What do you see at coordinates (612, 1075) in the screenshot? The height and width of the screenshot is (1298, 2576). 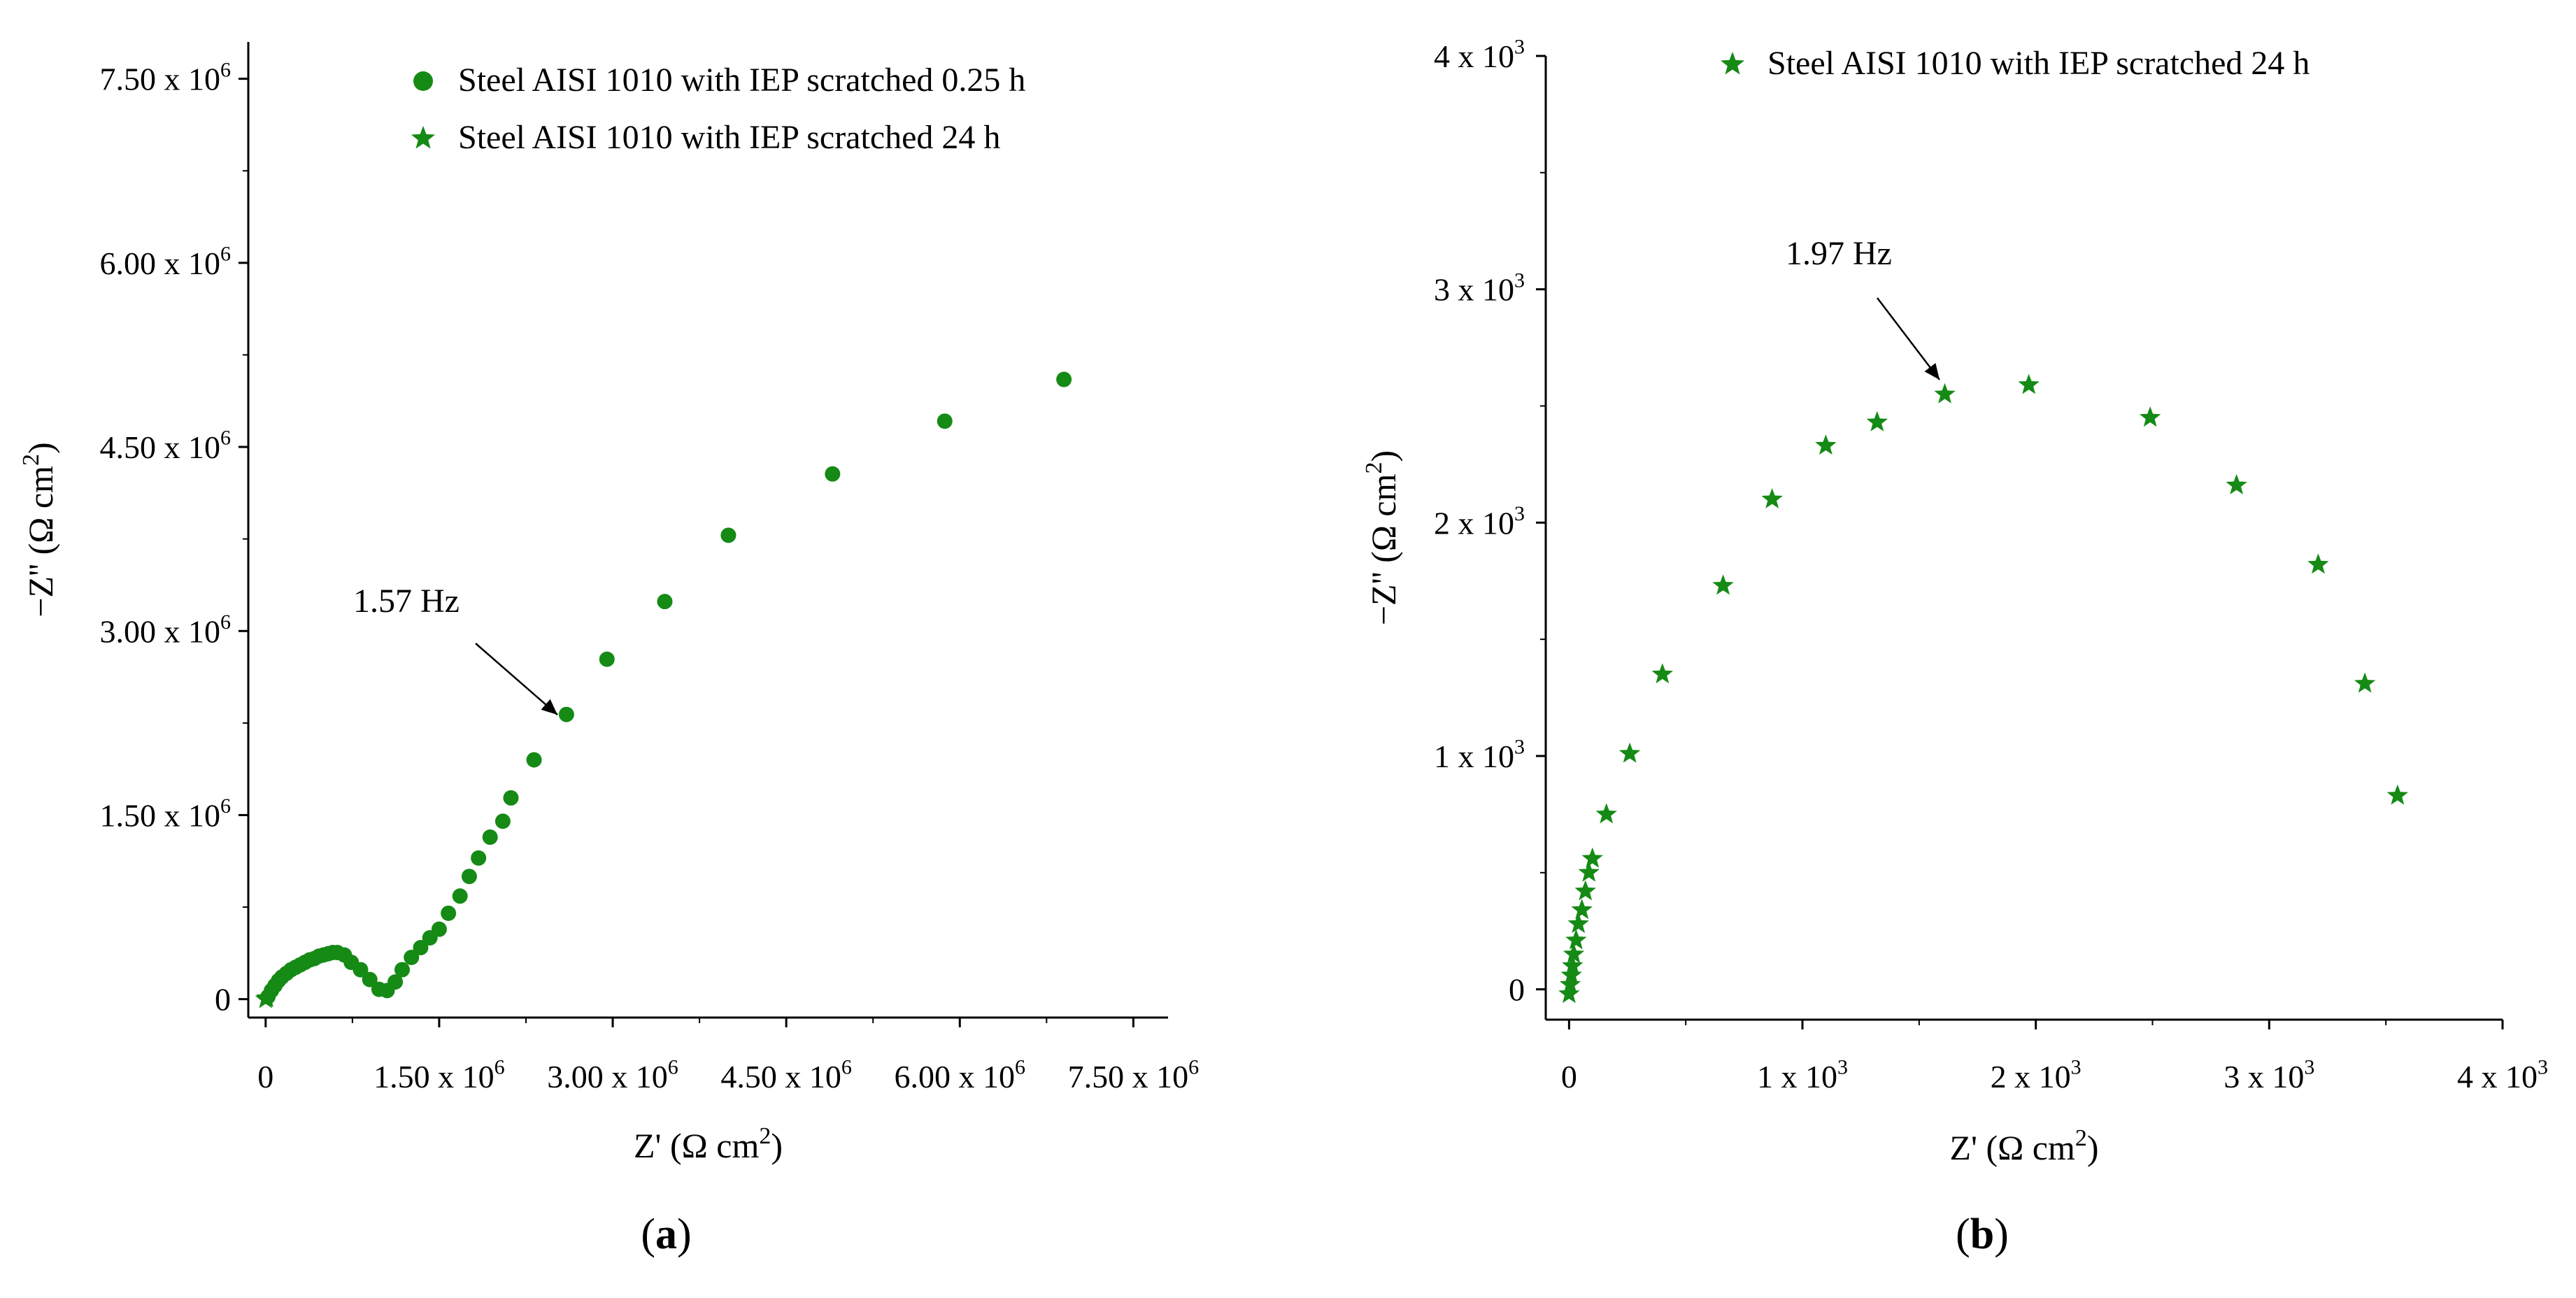 I see `x-tick-label: 3.00 x 10⁶` at bounding box center [612, 1075].